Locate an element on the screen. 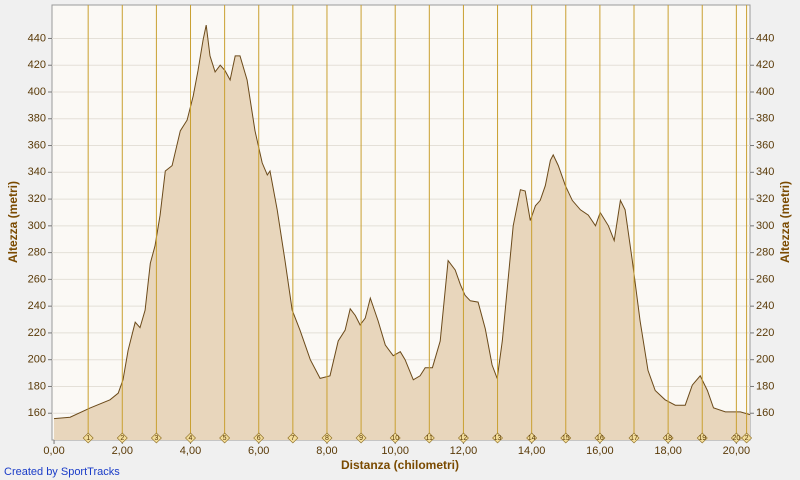 Image resolution: width=800 pixels, height=480 pixels. x-tick-label: 16,00 is located at coordinates (600, 451).